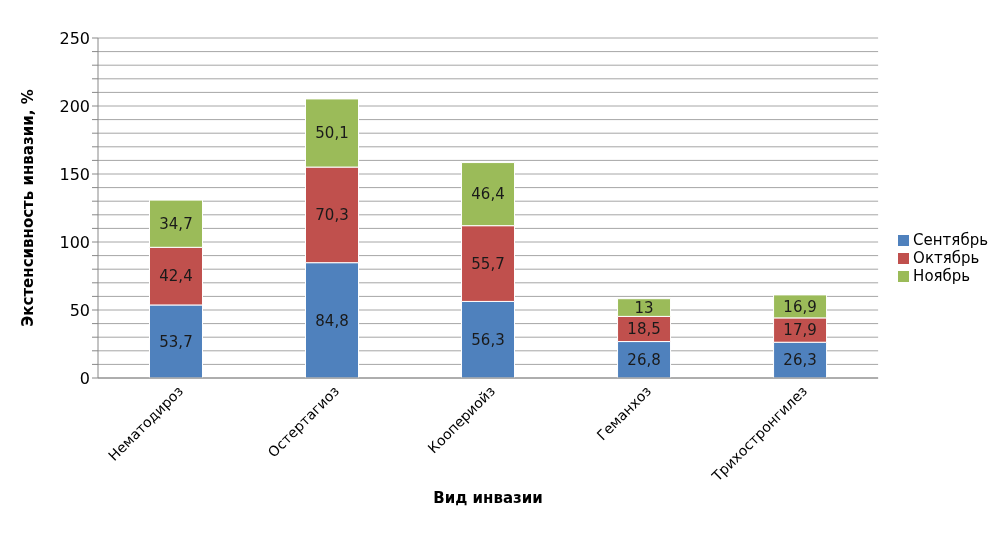 This screenshot has height=555, width=1008. Describe the element at coordinates (488, 340) in the screenshot. I see `data-label: 56,3` at that location.